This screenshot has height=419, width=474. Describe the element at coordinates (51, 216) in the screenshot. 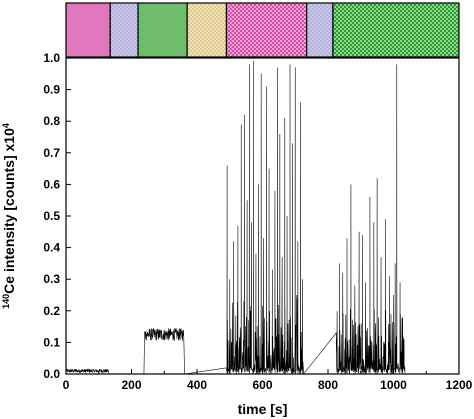

I see `y-tick-label: 0.5` at that location.